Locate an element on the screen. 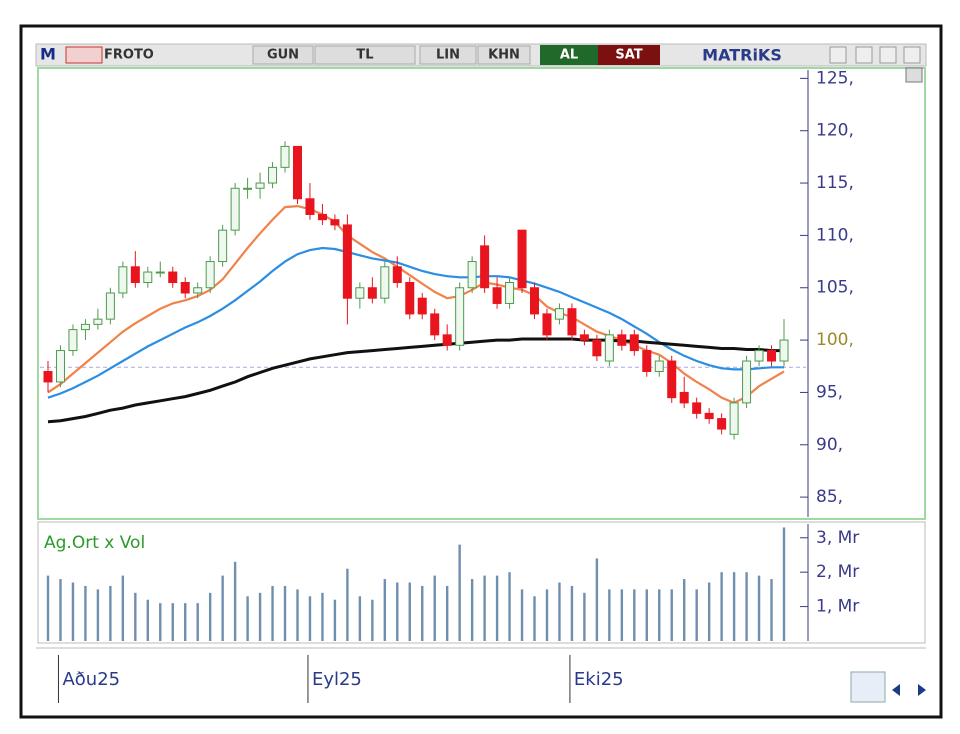 The width and height of the screenshot is (960, 734). y-tick-label: 95, is located at coordinates (829, 392).